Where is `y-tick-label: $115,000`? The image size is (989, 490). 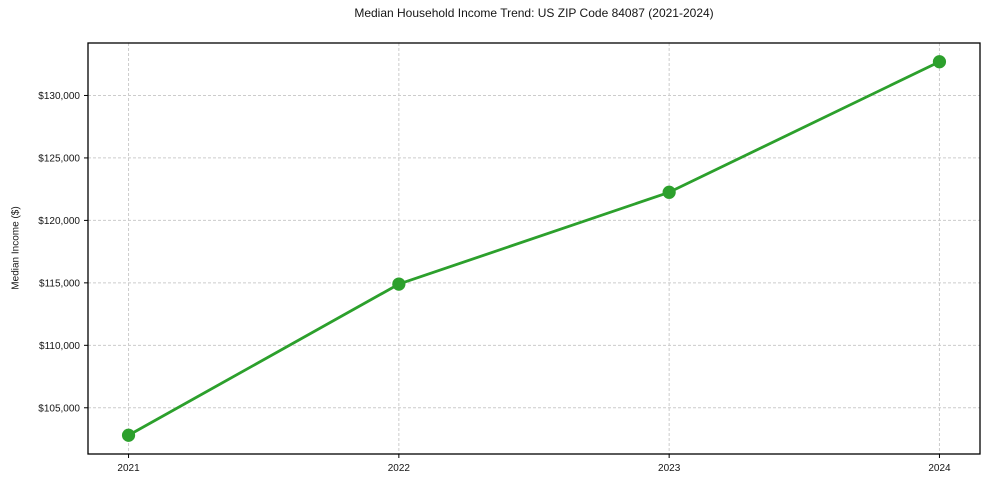
y-tick-label: $115,000 is located at coordinates (59, 283).